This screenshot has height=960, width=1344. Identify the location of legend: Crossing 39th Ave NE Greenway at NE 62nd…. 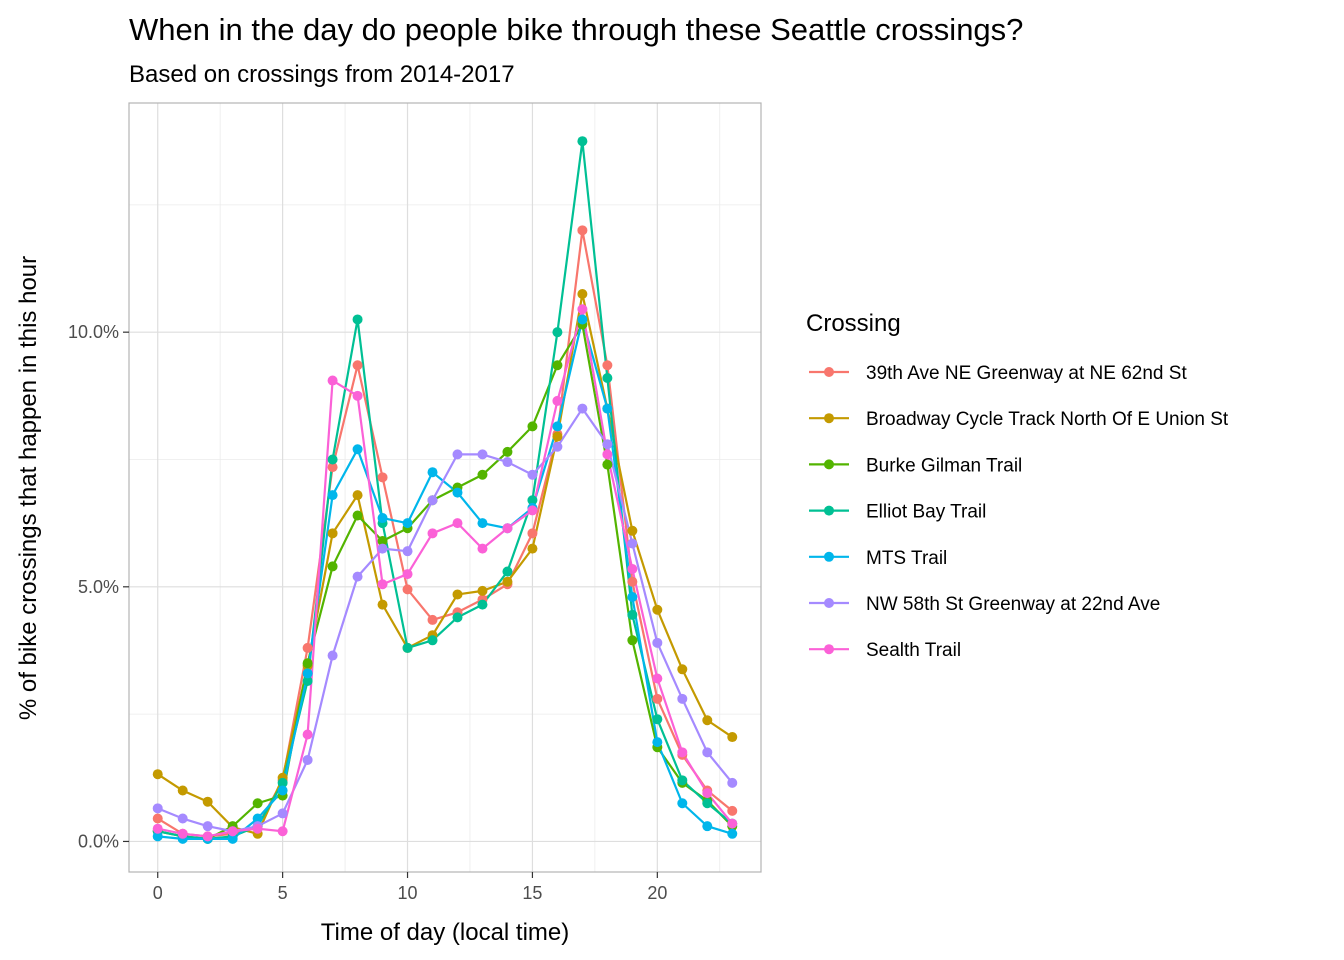
(1017, 485).